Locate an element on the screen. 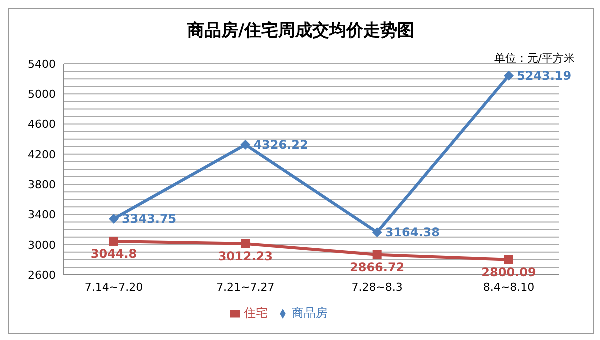 Image resolution: width=600 pixels, height=340 pixels. y-tick-label: 4600 is located at coordinates (42, 125).